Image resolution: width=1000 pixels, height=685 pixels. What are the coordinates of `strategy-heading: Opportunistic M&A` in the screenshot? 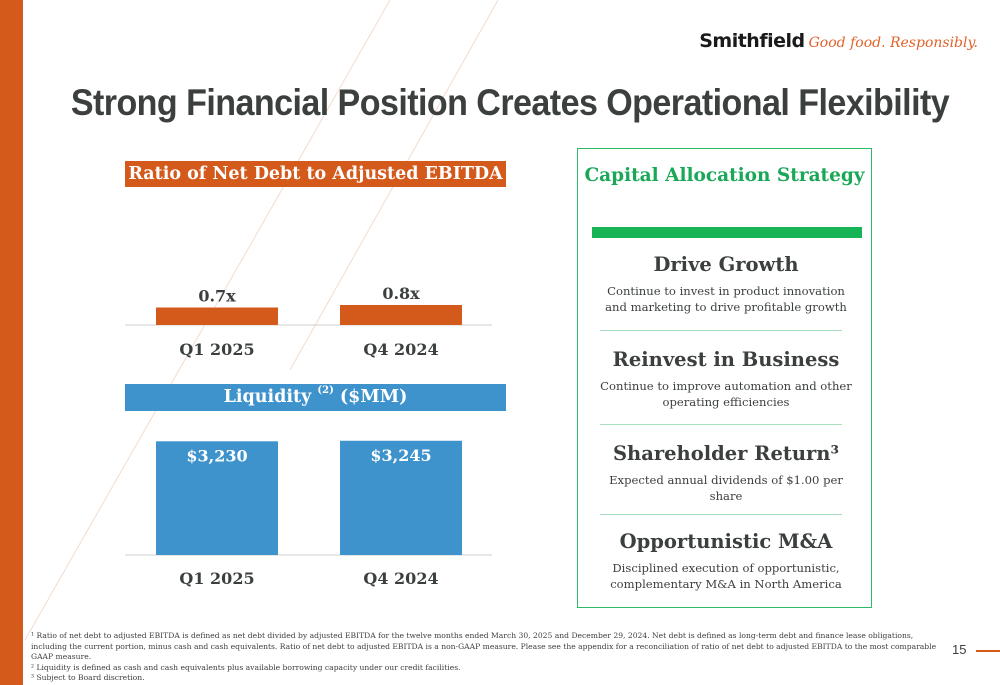 It's located at (726, 541).